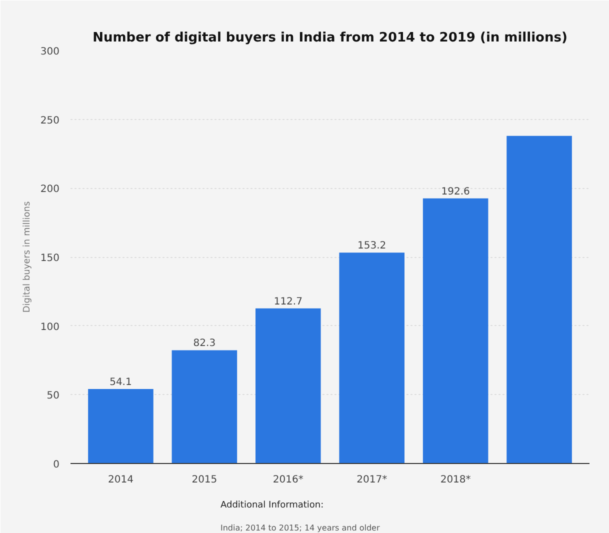 The width and height of the screenshot is (609, 533). What do you see at coordinates (288, 302) in the screenshot?
I see `data-label: 112.7` at bounding box center [288, 302].